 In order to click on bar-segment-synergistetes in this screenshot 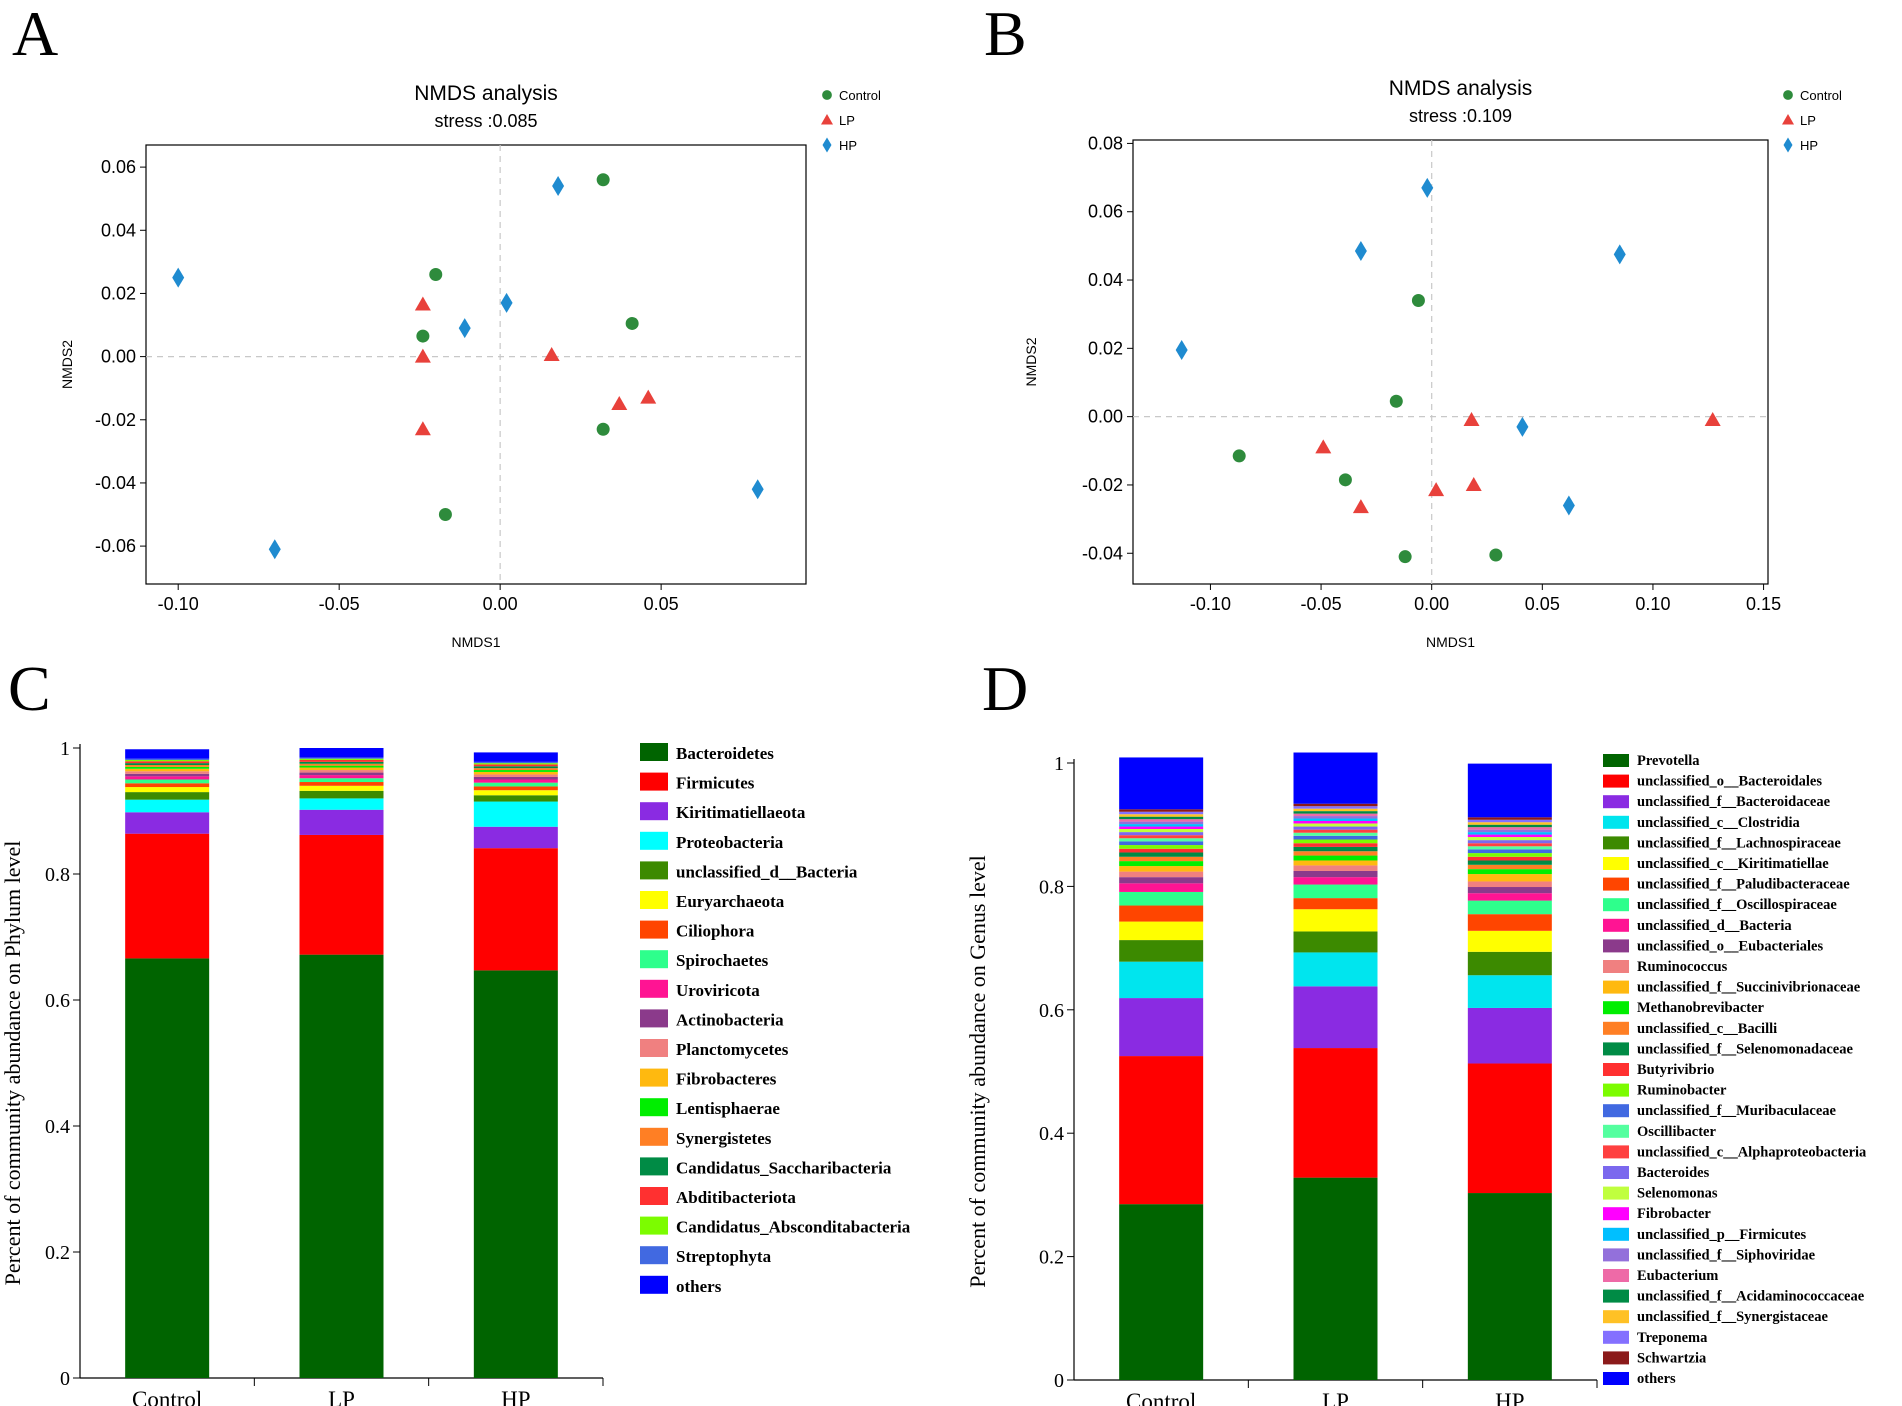, I will do `click(341, 764)`.